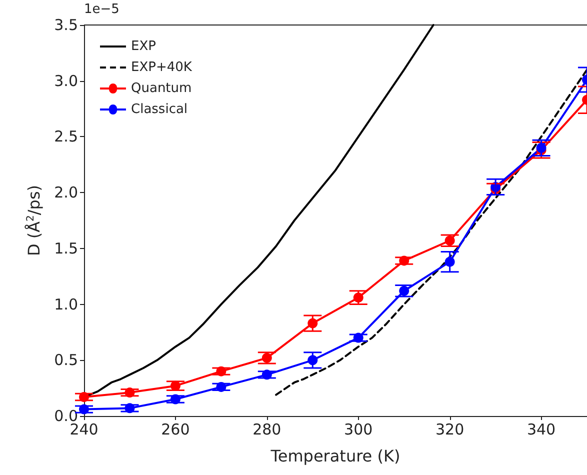 The width and height of the screenshot is (587, 475). I want to click on y-axis-title: D (Å2/ps), so click(34, 220).